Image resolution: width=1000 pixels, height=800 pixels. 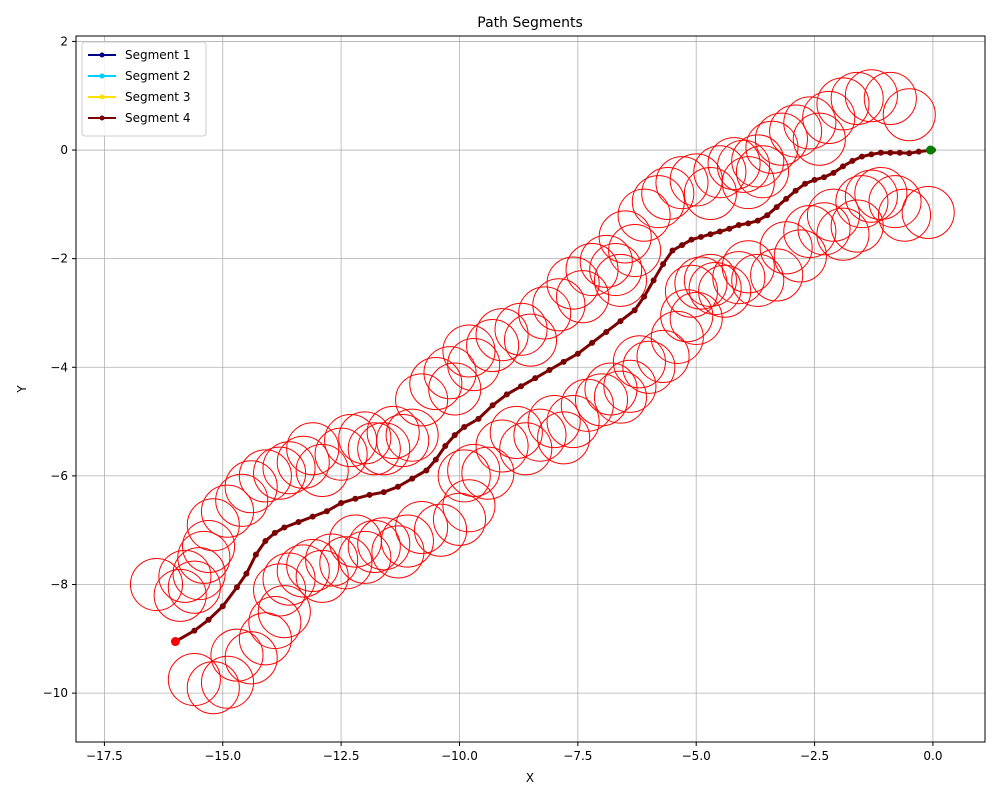 I want to click on legend-label: Segment 1, so click(x=157, y=55).